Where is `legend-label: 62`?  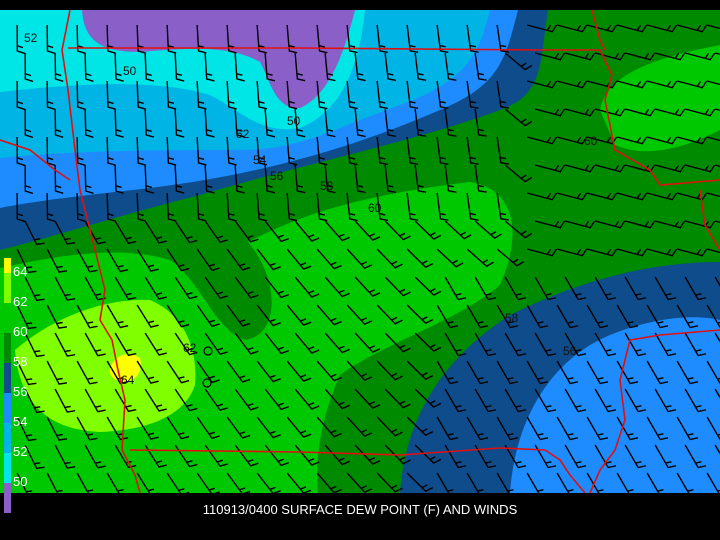
legend-label: 62 is located at coordinates (20, 301).